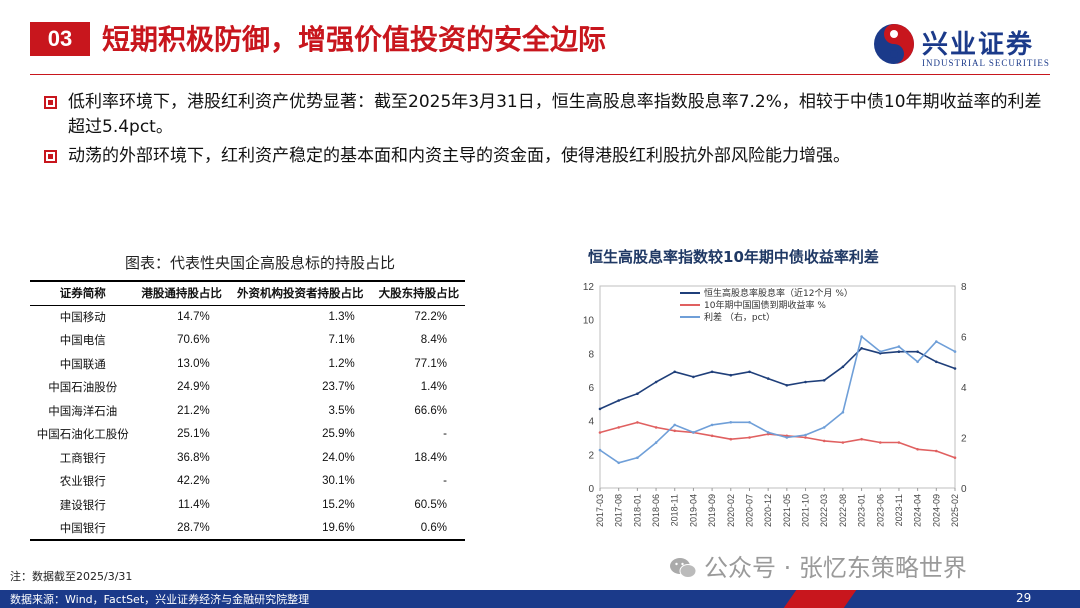 The width and height of the screenshot is (1080, 608). What do you see at coordinates (83, 411) in the screenshot?
I see `security-name-cell: 中国海洋石油` at bounding box center [83, 411].